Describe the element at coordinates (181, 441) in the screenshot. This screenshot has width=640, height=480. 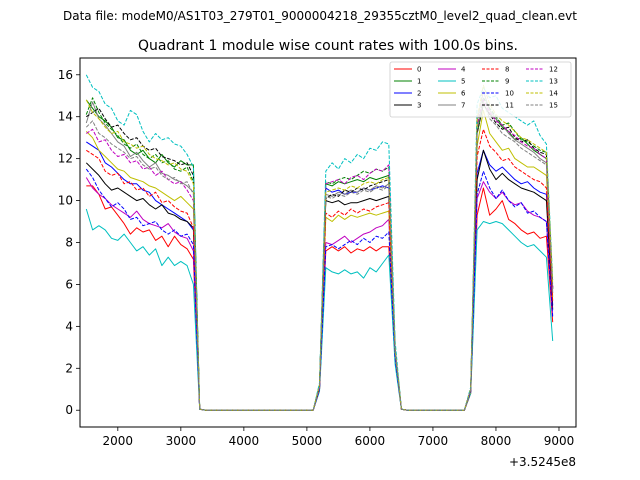
I see `x-tick-label: 3000` at that location.